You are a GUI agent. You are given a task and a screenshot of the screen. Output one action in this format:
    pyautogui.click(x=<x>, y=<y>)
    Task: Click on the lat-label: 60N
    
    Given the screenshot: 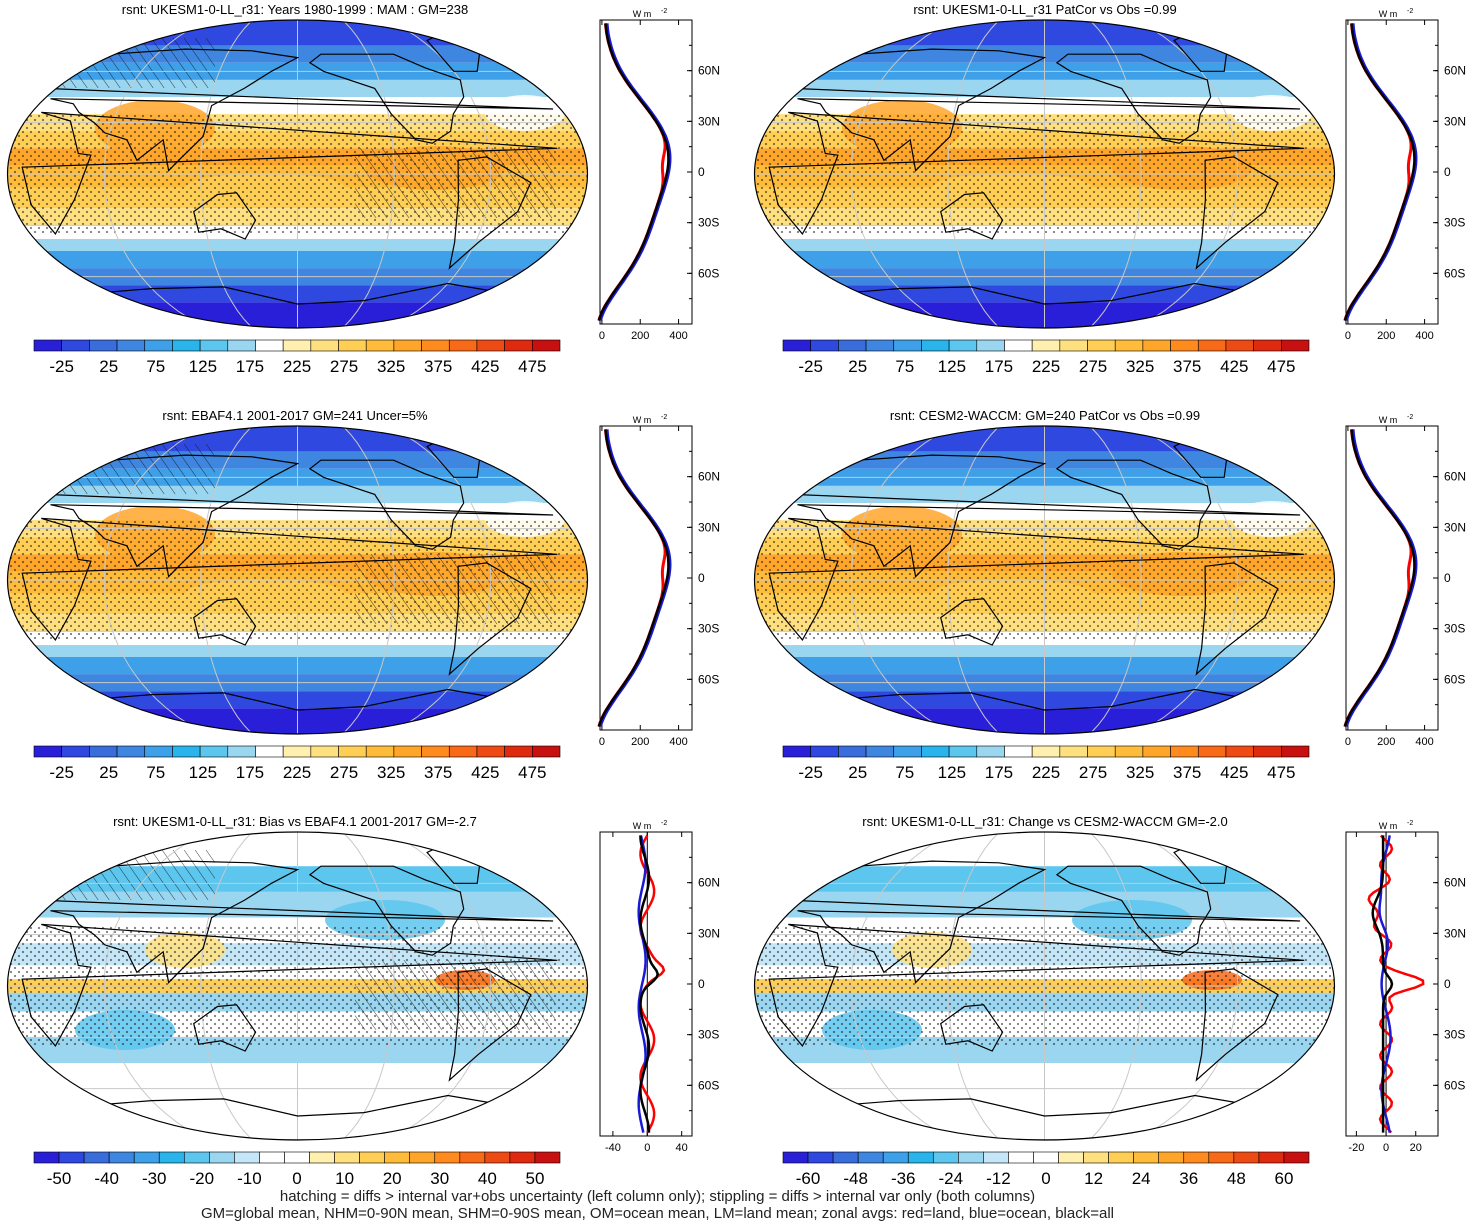 What is the action you would take?
    pyautogui.click(x=1455, y=477)
    